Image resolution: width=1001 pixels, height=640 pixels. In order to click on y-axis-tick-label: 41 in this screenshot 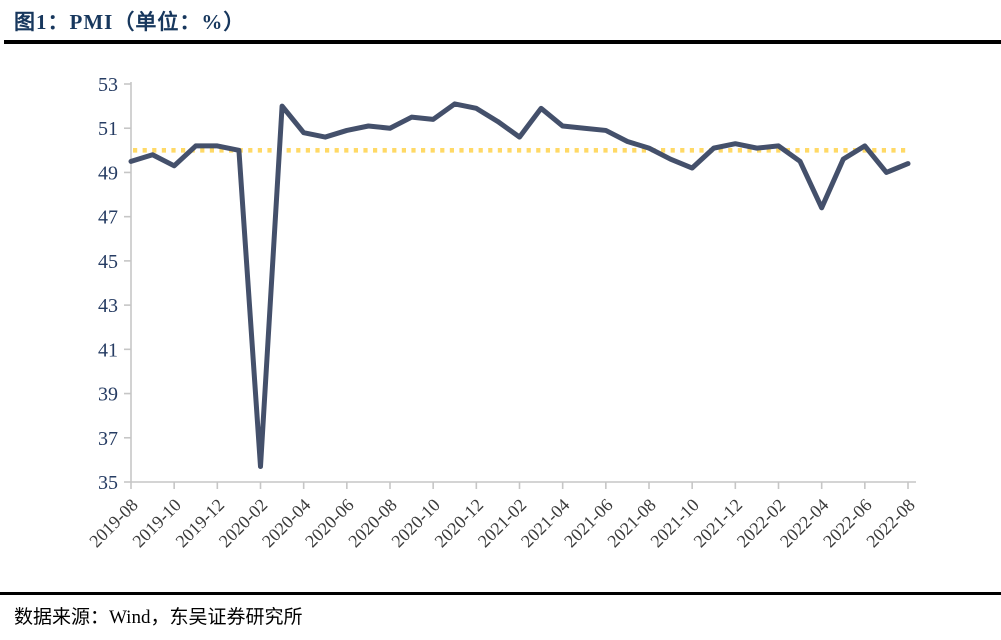, I will do `click(108, 350)`.